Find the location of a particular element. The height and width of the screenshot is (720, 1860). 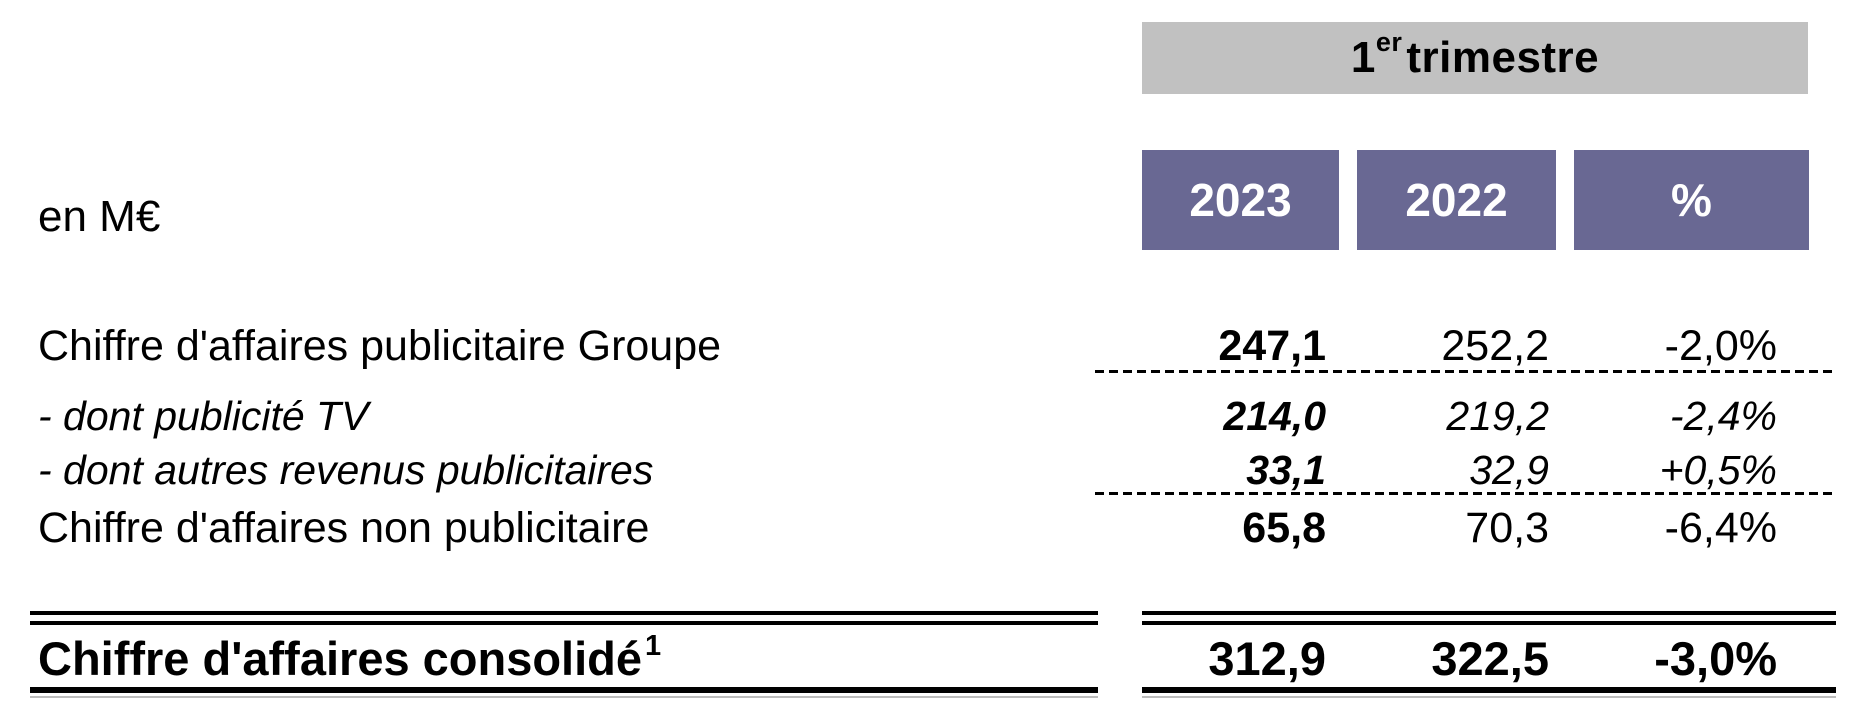

value-2023: 312,9 is located at coordinates (1267, 658).